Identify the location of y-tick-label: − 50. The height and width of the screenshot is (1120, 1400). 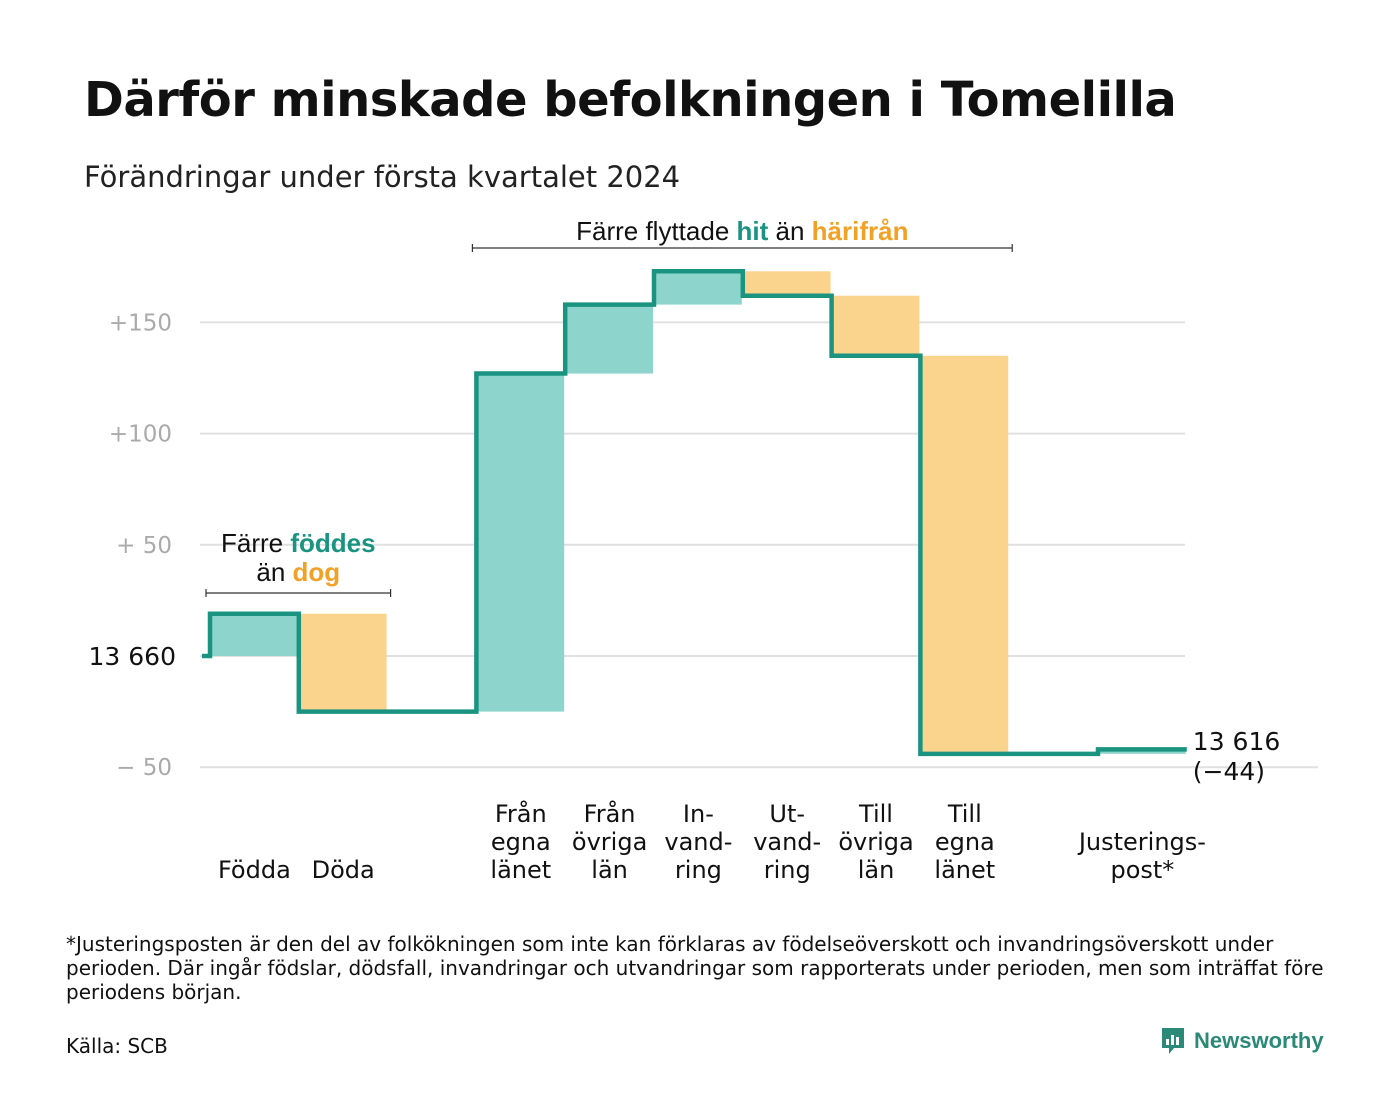
(144, 768).